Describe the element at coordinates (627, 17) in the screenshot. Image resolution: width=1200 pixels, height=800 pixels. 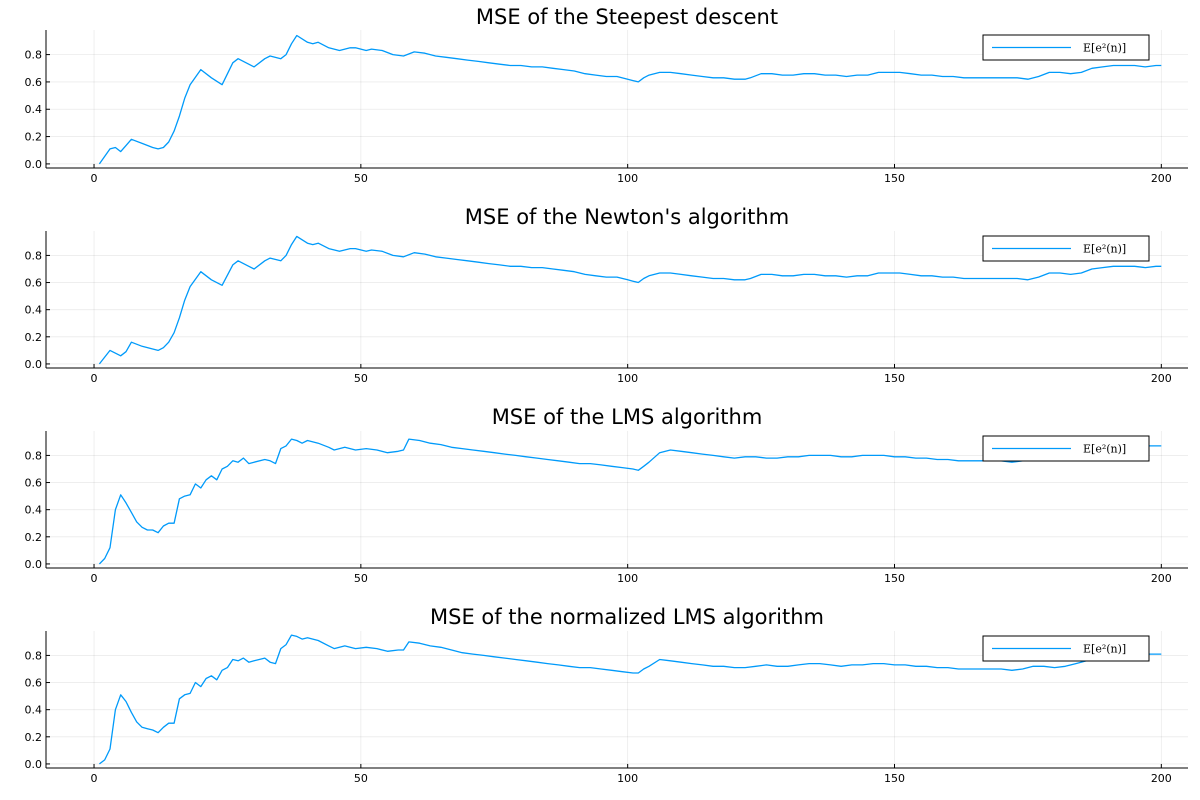
I see `subplot-title: MSE of the Steepest descent` at that location.